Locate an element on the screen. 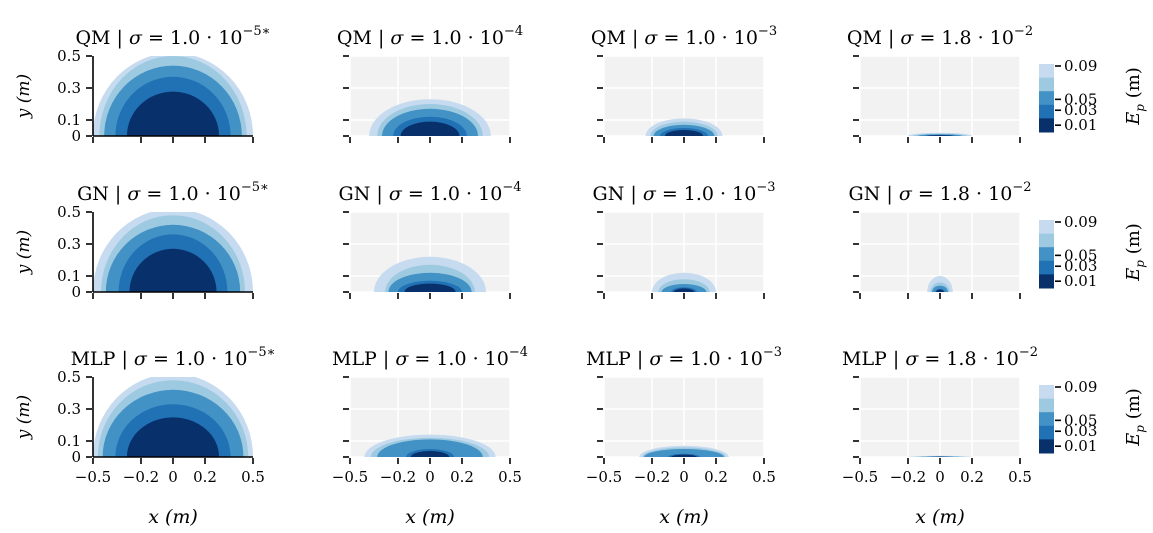  panel-title: QM | σ = 1.8 · 10−2 is located at coordinates (940, 36).